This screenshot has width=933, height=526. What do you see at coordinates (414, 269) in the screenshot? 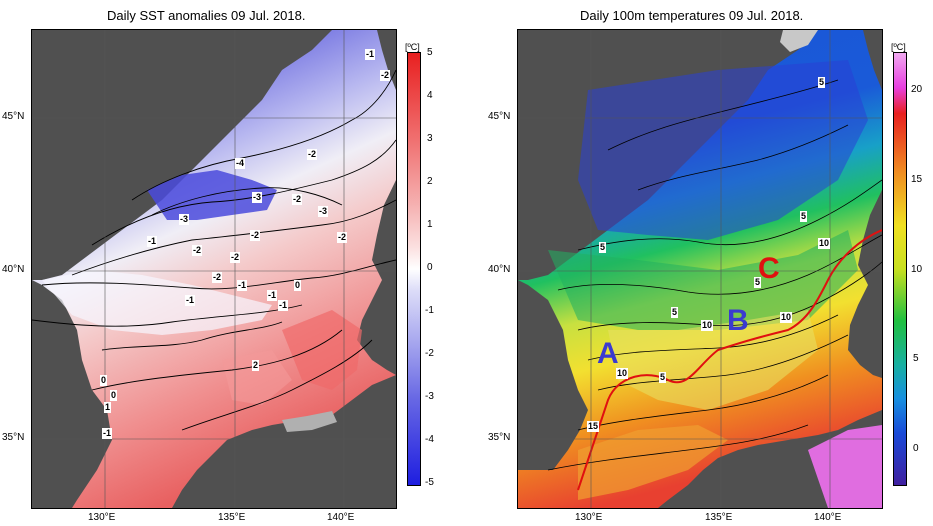
I see `sst-anomaly-colorbar` at bounding box center [414, 269].